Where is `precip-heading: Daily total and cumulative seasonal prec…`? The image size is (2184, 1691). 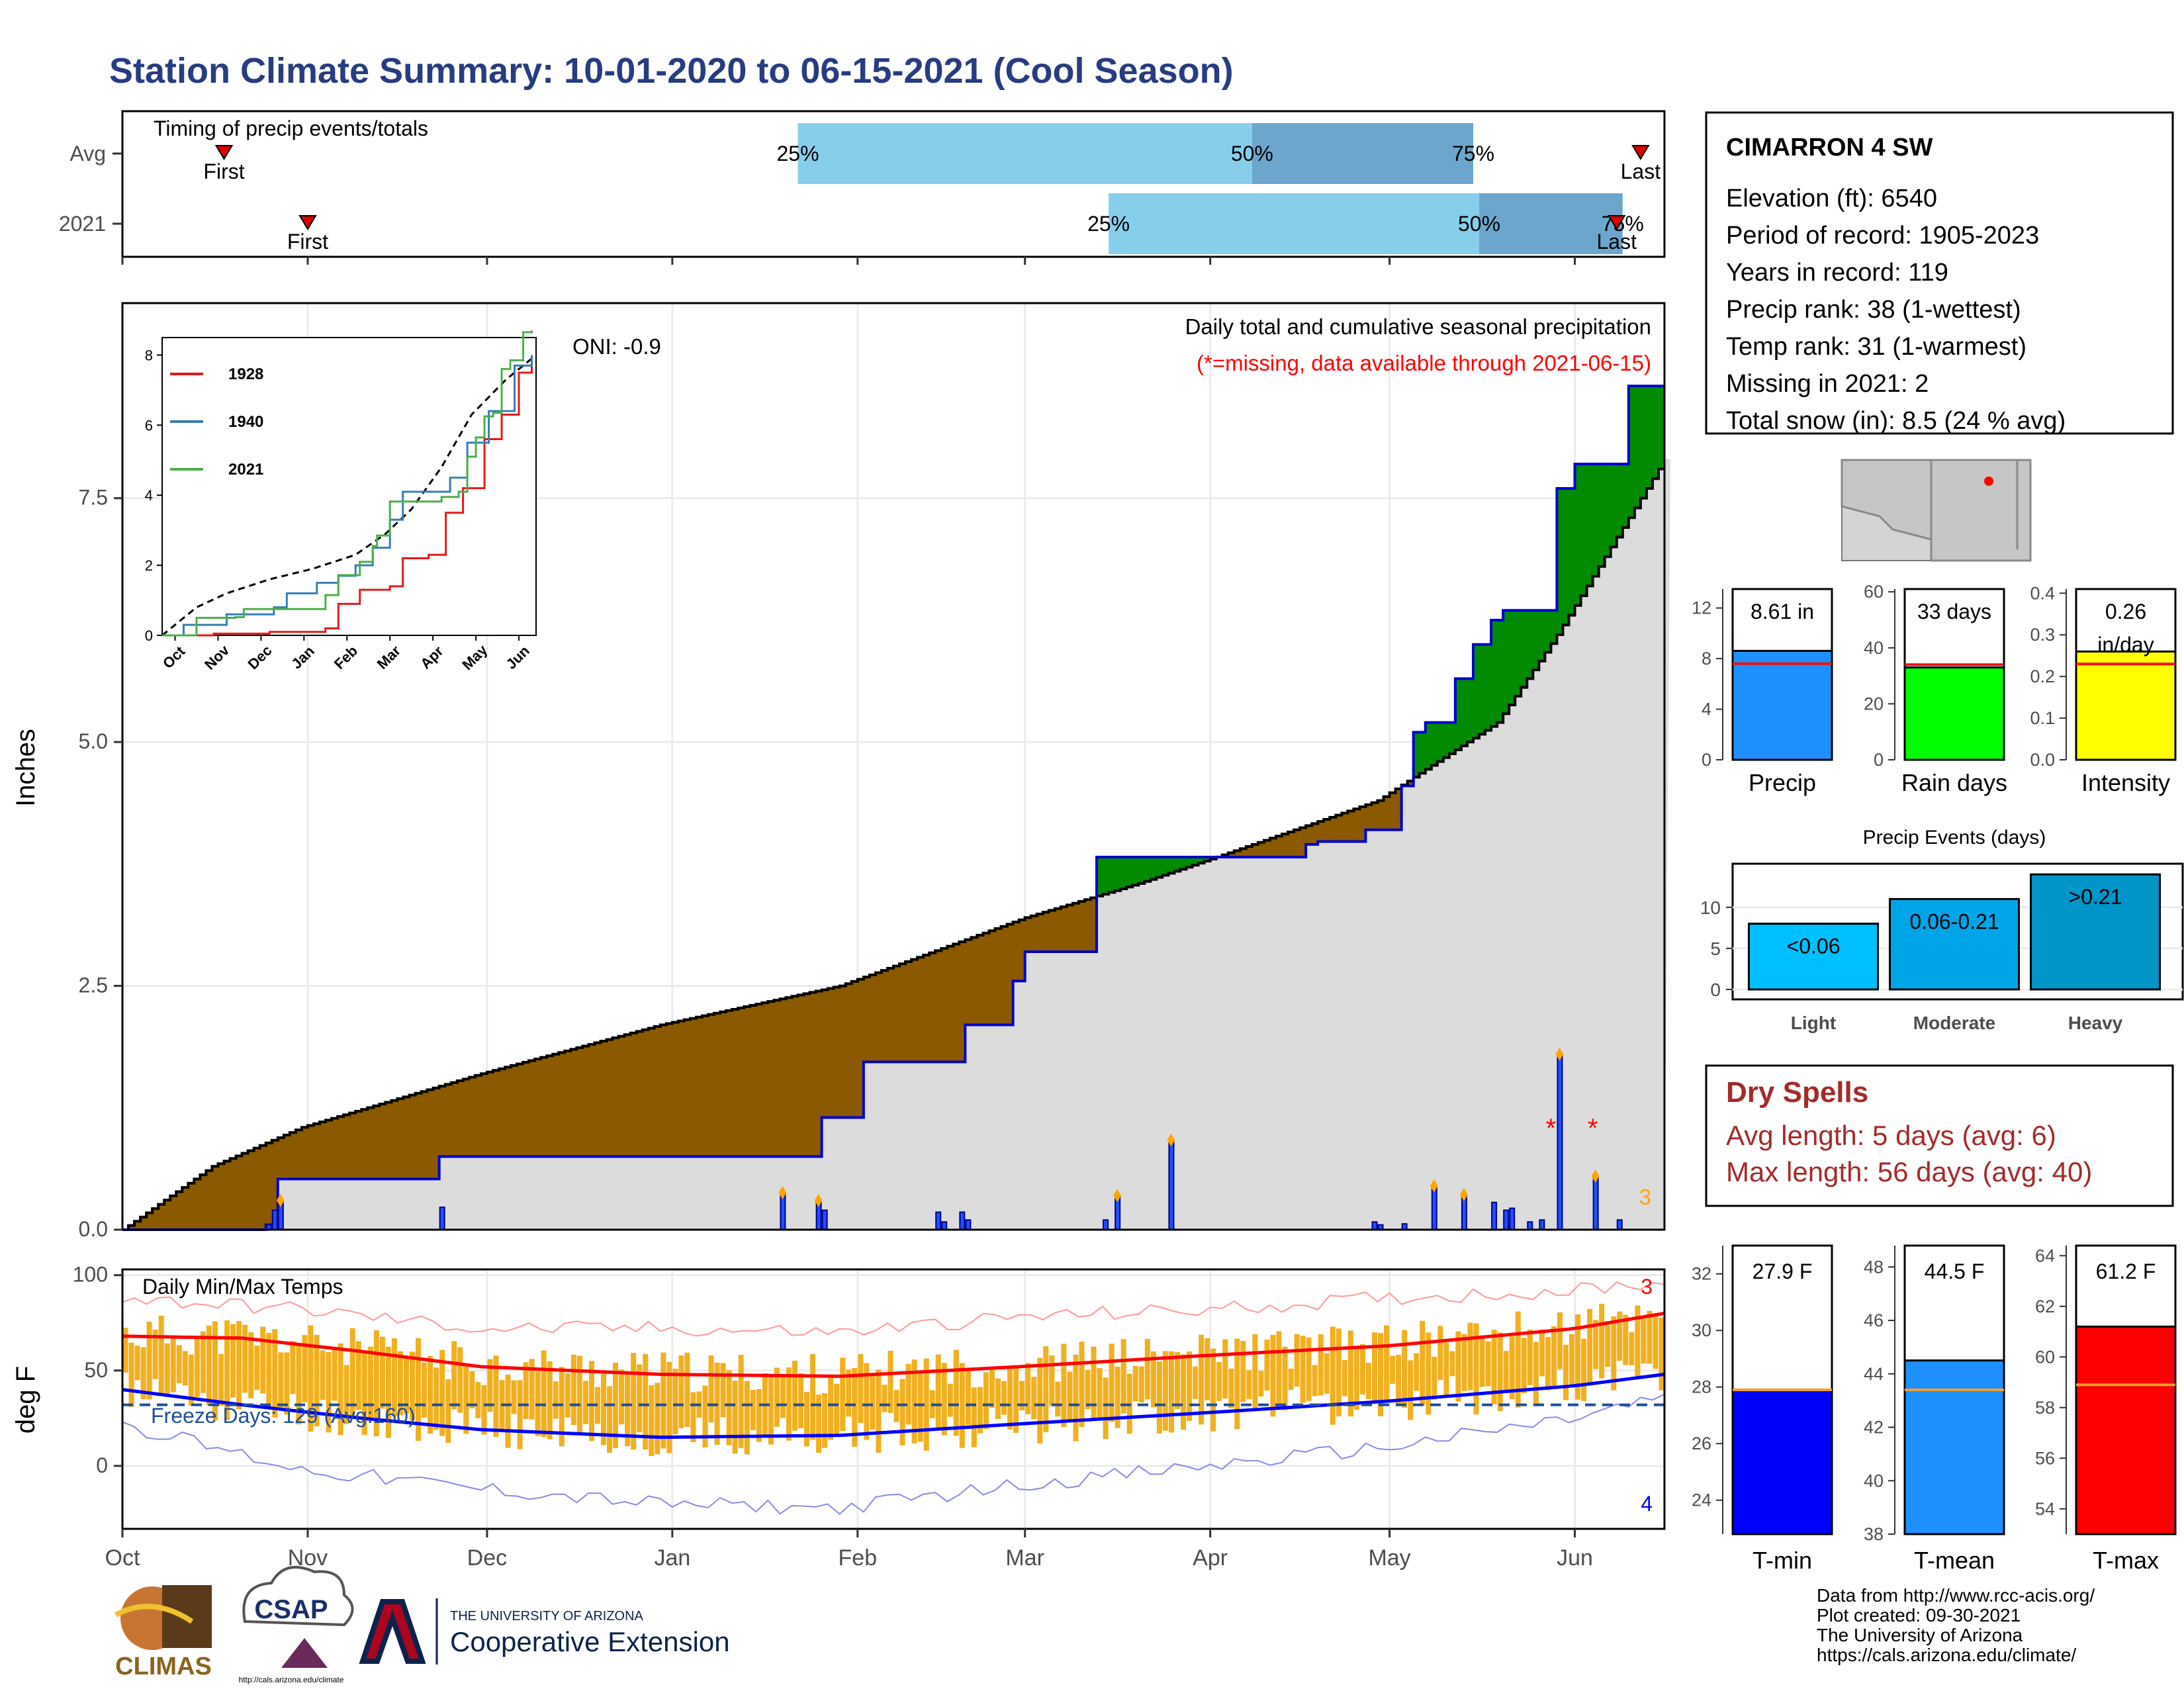
precip-heading: Daily total and cumulative seasonal prec… is located at coordinates (1418, 326).